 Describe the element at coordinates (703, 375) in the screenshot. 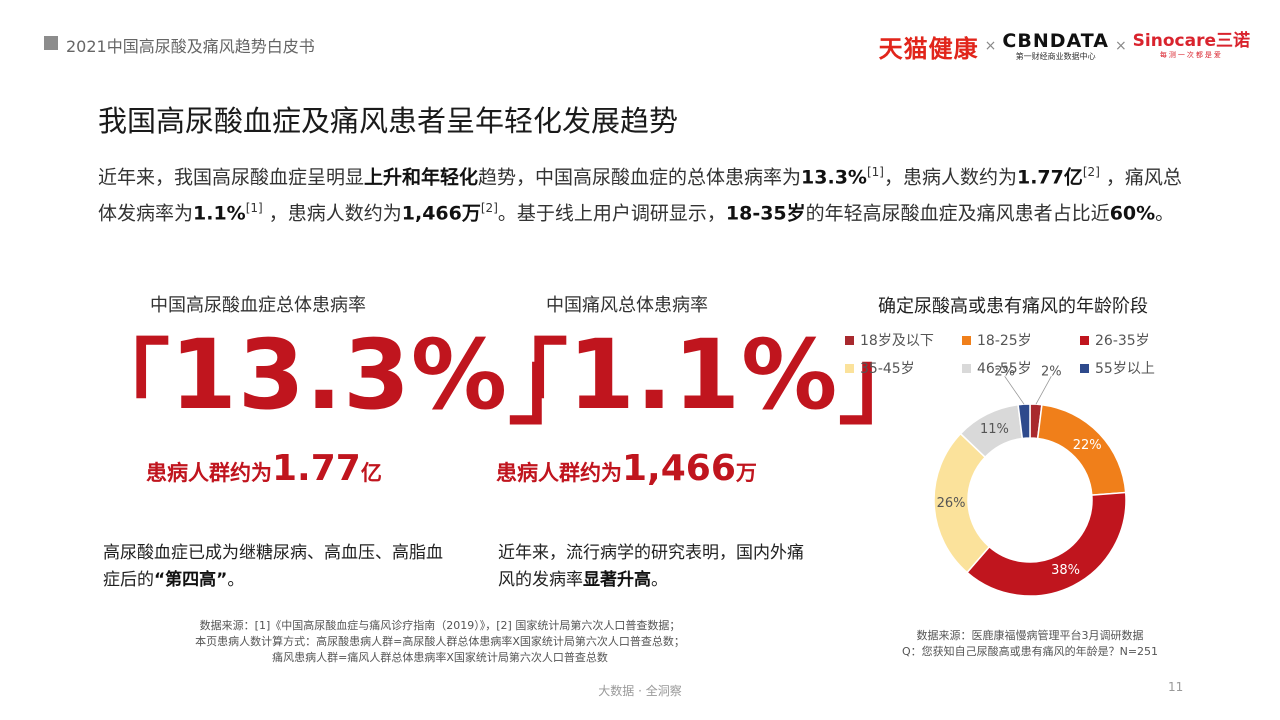

I see `stat-number: 1.1%` at that location.